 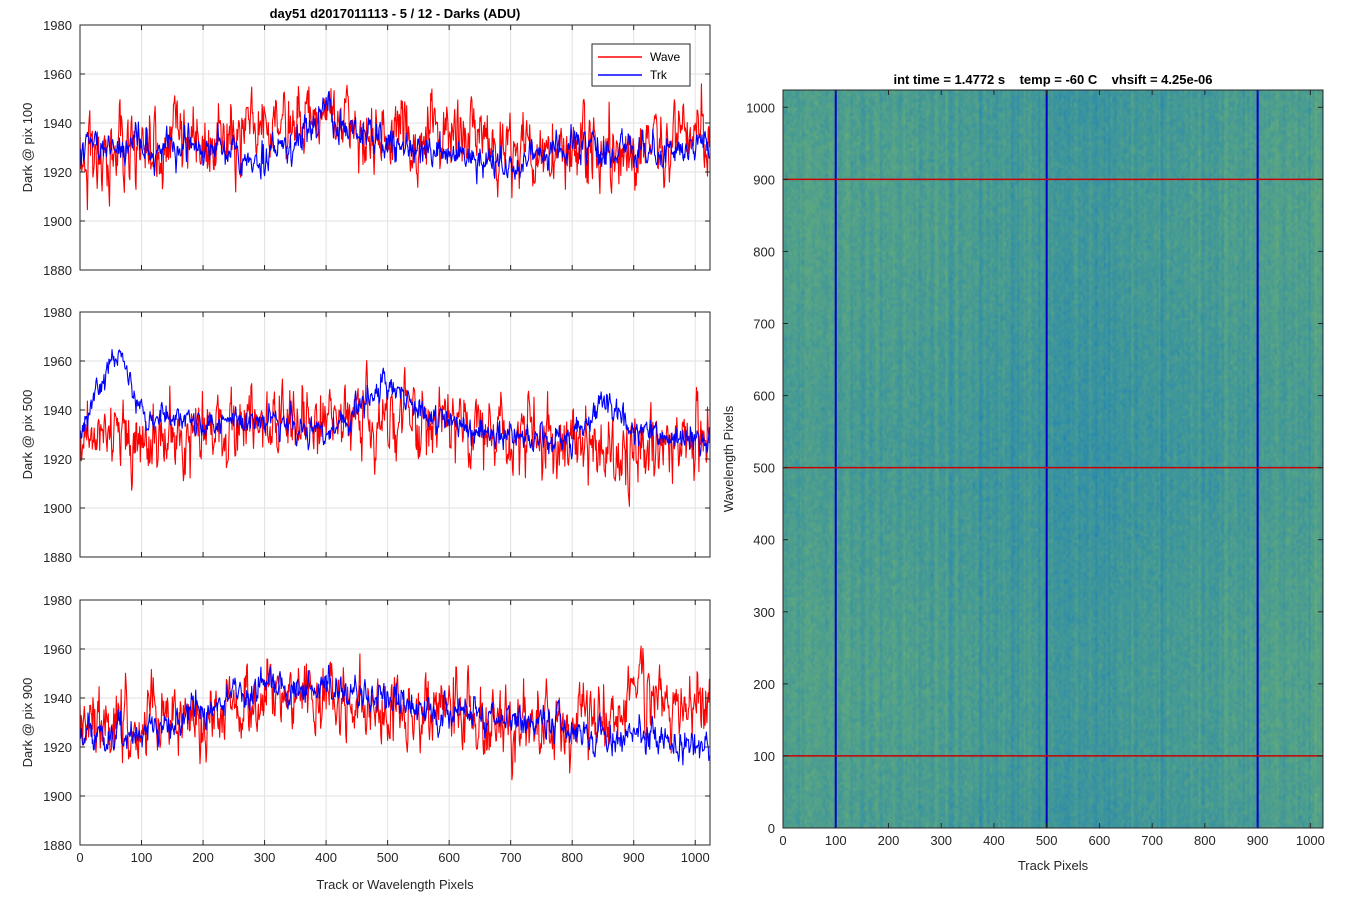 I want to click on y-tick-label: 900, so click(x=764, y=179).